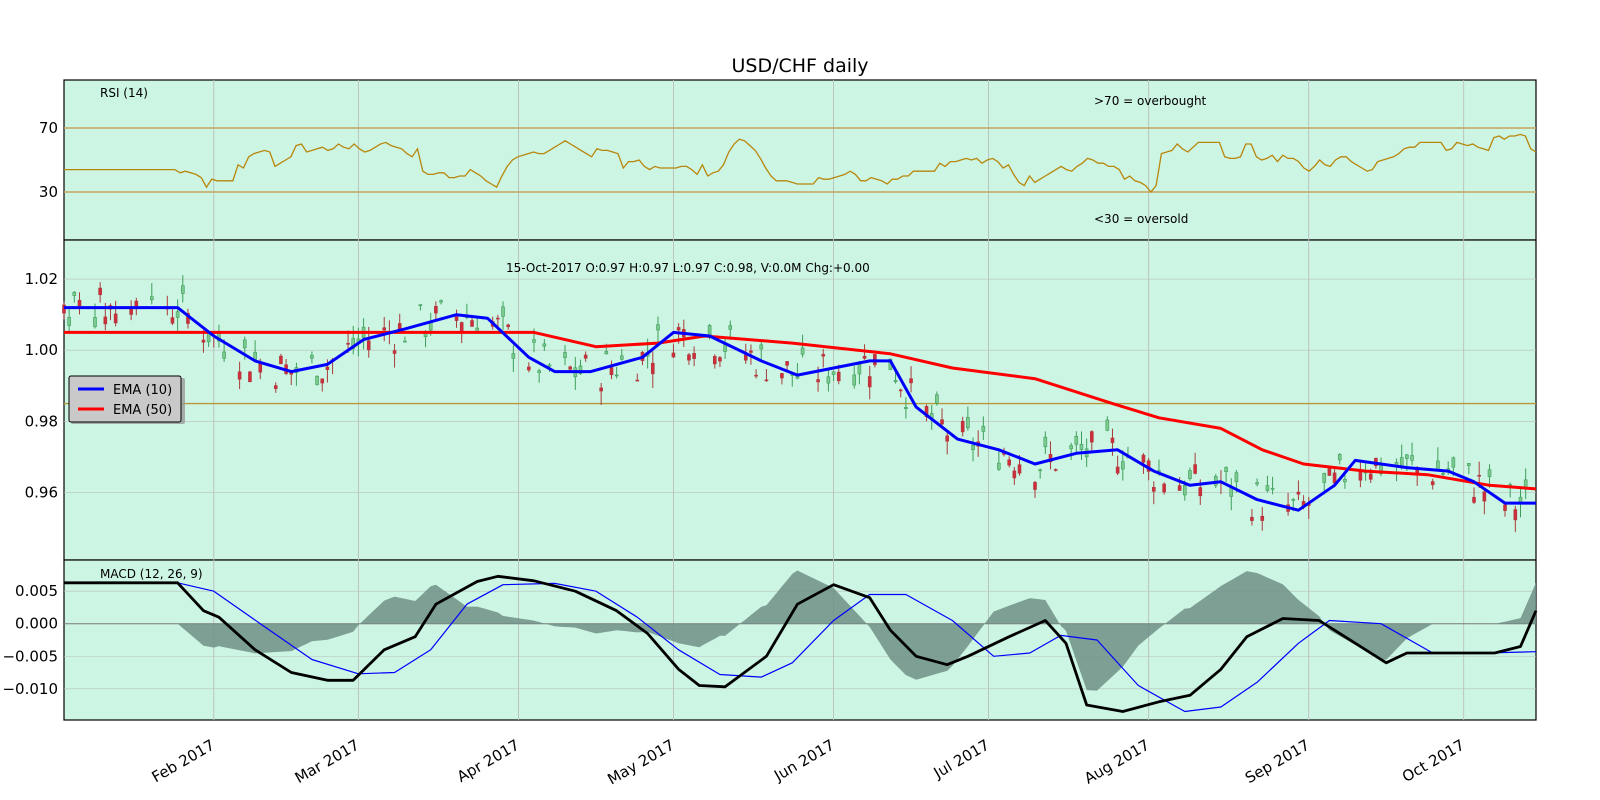  What do you see at coordinates (1117, 762) in the screenshot?
I see `x-tick-label: Aug 2017` at bounding box center [1117, 762].